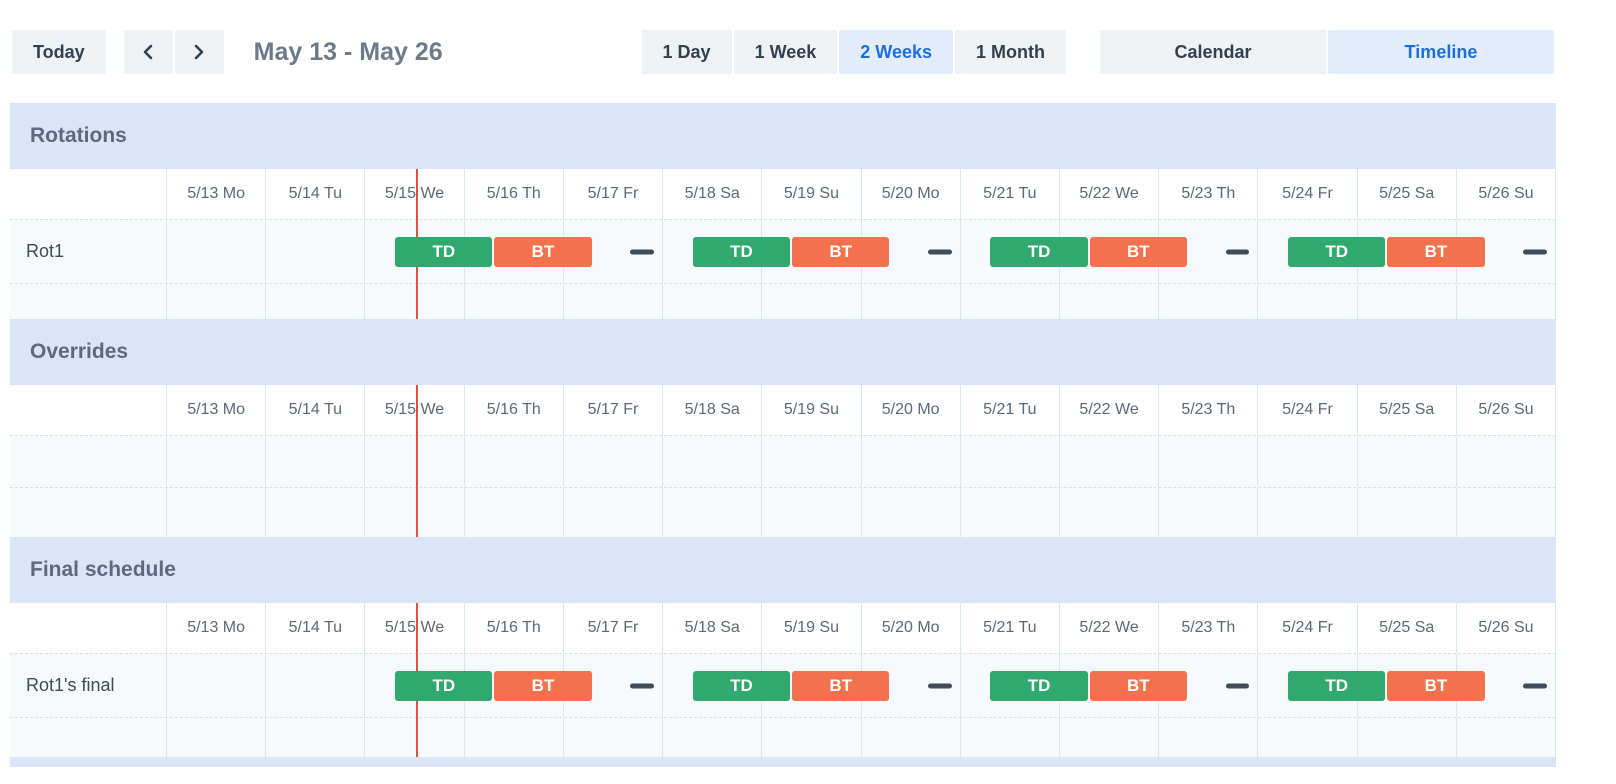 Image resolution: width=1616 pixels, height=784 pixels. I want to click on view-switcher: 1 Day 1 Week 2 Weeks 1 Month, so click(853, 52).